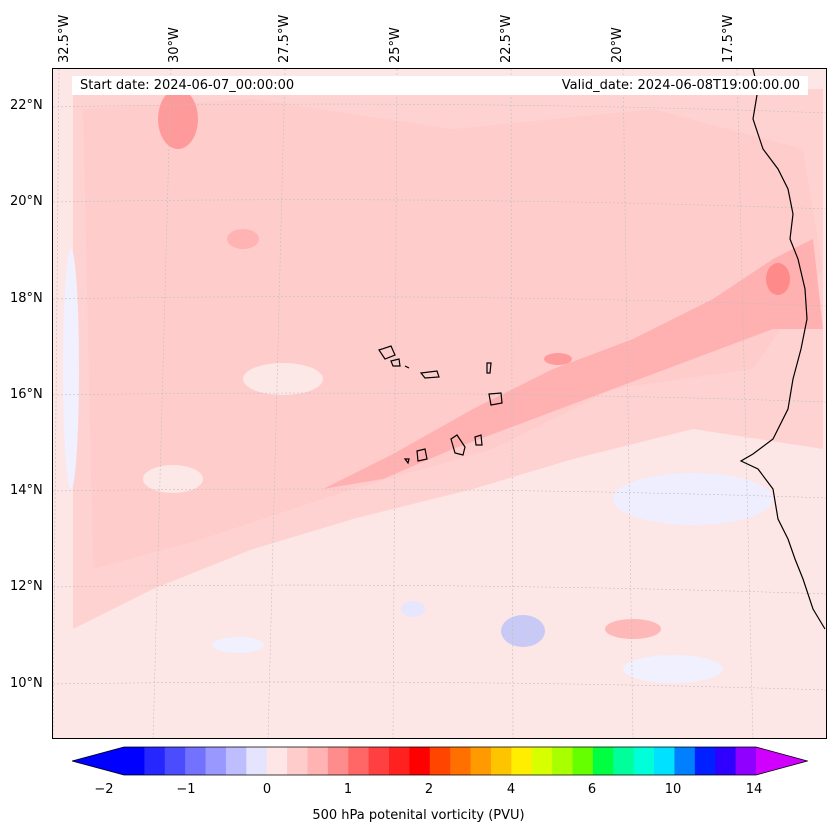 This screenshot has height=836, width=837. I want to click on start-date-label: Start date: 2024-06-07_00:00:00, so click(187, 85).